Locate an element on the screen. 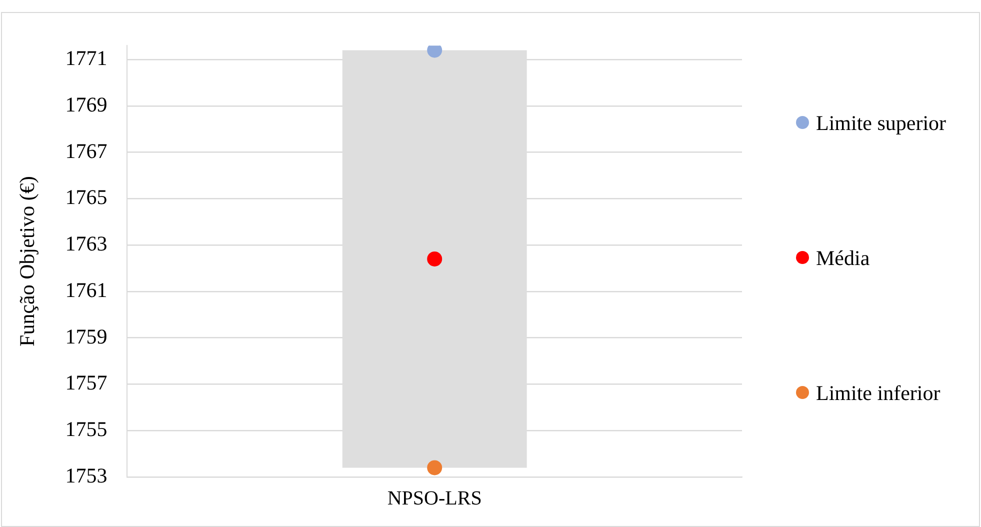  y-tick-label: 1753 is located at coordinates (86, 476).